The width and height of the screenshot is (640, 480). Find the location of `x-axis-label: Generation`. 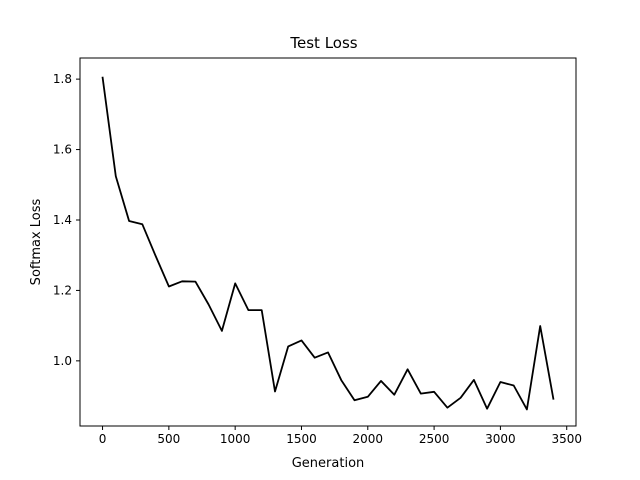

x-axis-label: Generation is located at coordinates (328, 463).